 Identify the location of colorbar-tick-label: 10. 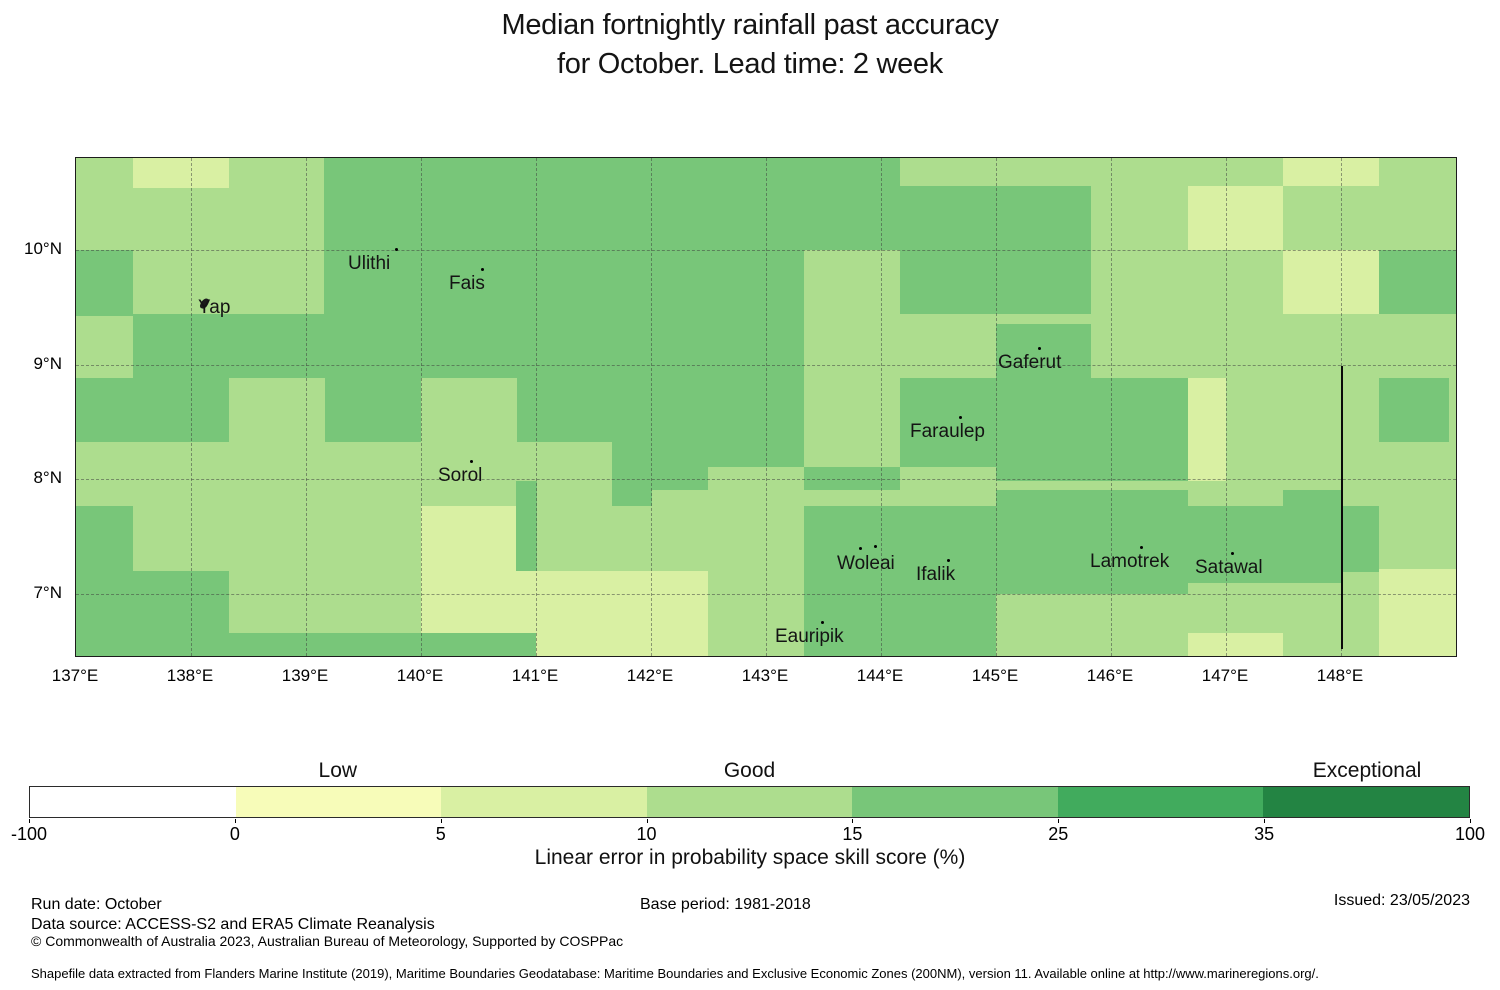
(646, 834).